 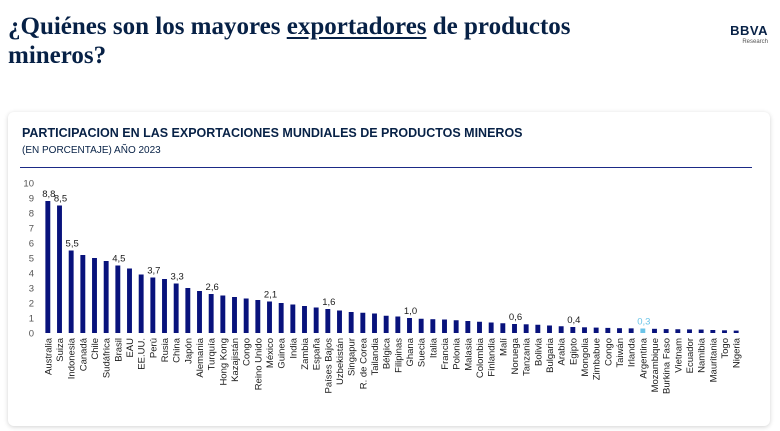 I want to click on y-tick-label: 2, so click(x=31, y=304).